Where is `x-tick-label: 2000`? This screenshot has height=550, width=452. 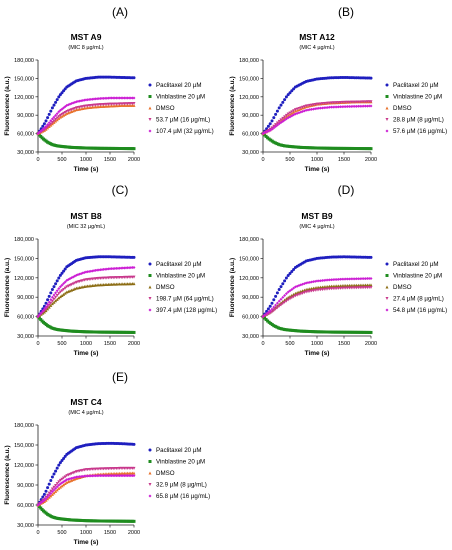 x-tick-label: 2000 is located at coordinates (371, 160).